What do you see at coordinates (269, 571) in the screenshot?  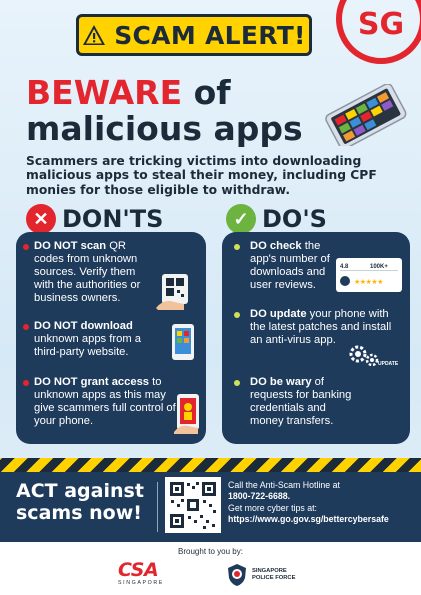 I see `spf-line1: SINGAPORE` at bounding box center [269, 571].